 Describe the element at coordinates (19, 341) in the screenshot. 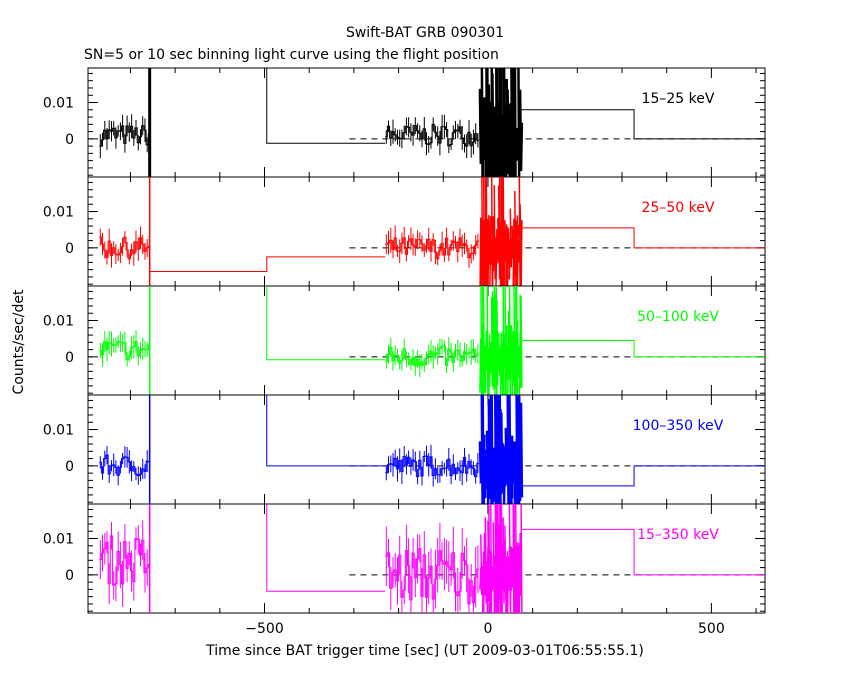

I see `y-axis-label: Counts/sec/det` at that location.